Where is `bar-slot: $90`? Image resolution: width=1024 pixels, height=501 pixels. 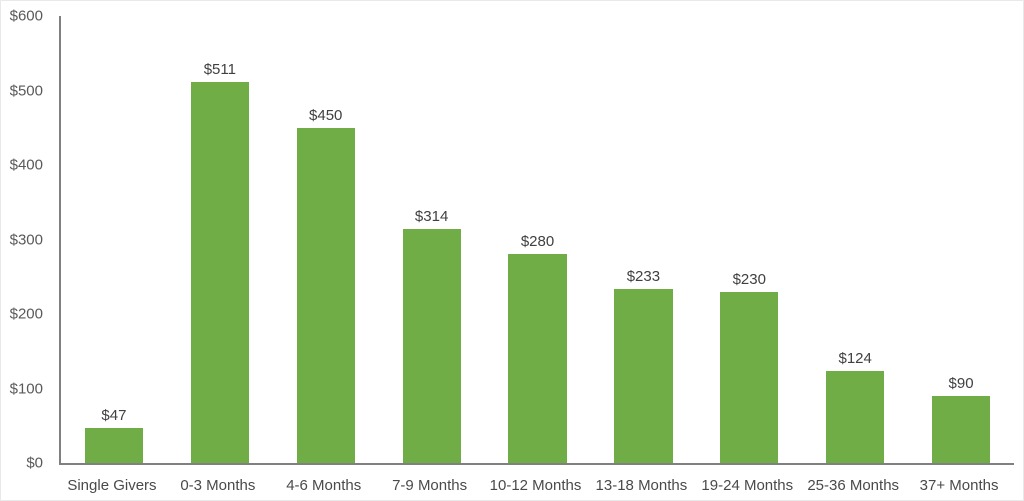
bar-slot: $90 is located at coordinates (961, 239).